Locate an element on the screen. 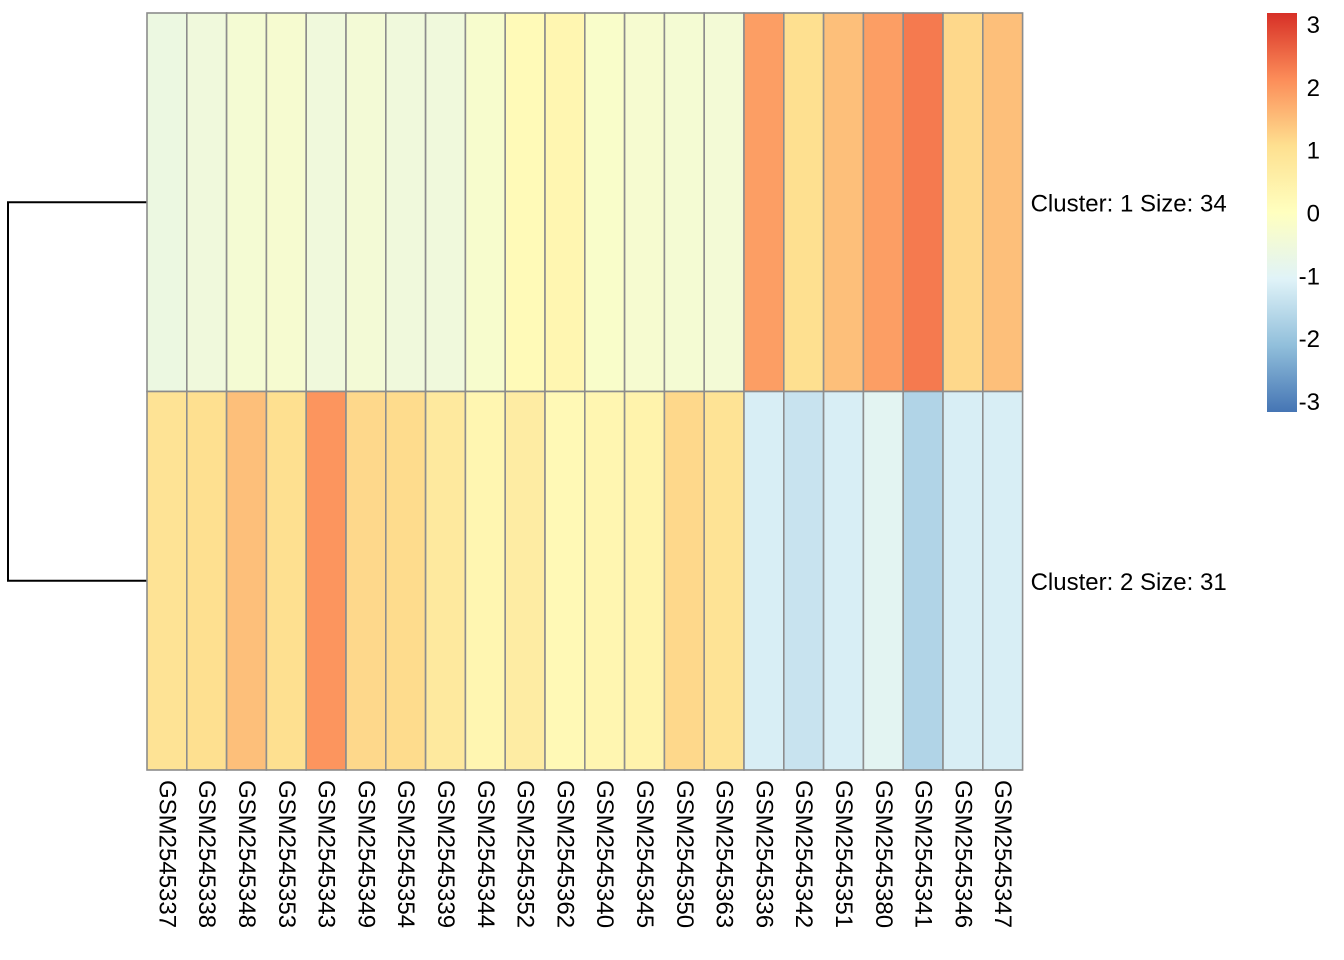 This screenshot has height=960, width=1344. column-label: GSM2545362 is located at coordinates (564, 854).